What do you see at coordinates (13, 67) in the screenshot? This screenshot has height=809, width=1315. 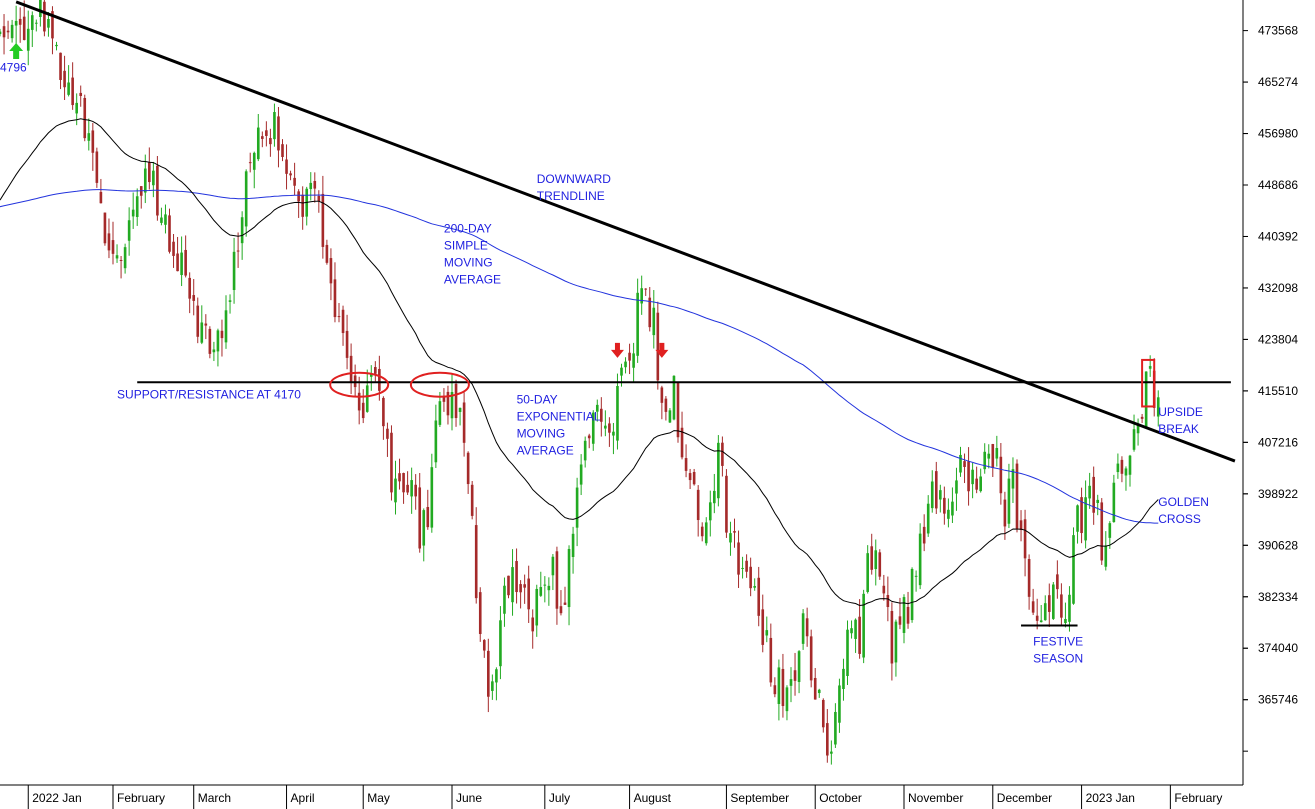 I see `annotation-text: 4796` at bounding box center [13, 67].